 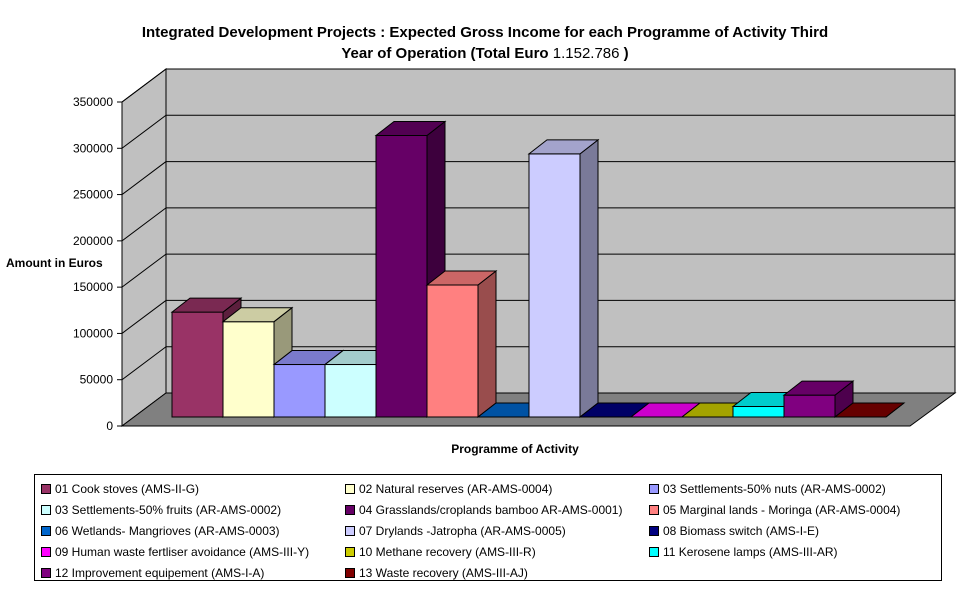 I want to click on y-axis-title: Amount in Euros, so click(x=54, y=263).